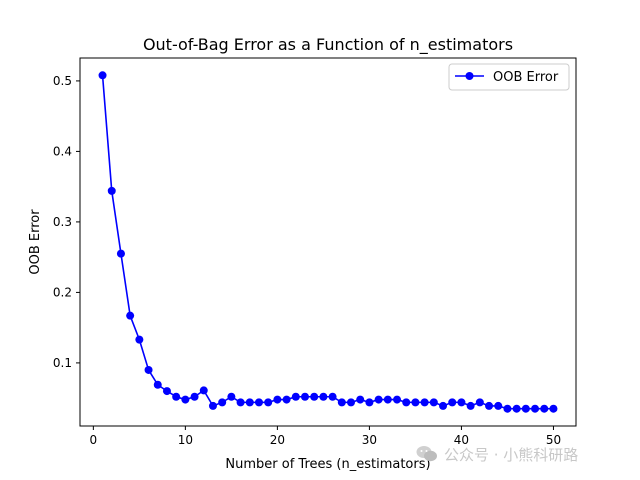  I want to click on watermark-text: 公众号 · 小熊科研路, so click(511, 454).